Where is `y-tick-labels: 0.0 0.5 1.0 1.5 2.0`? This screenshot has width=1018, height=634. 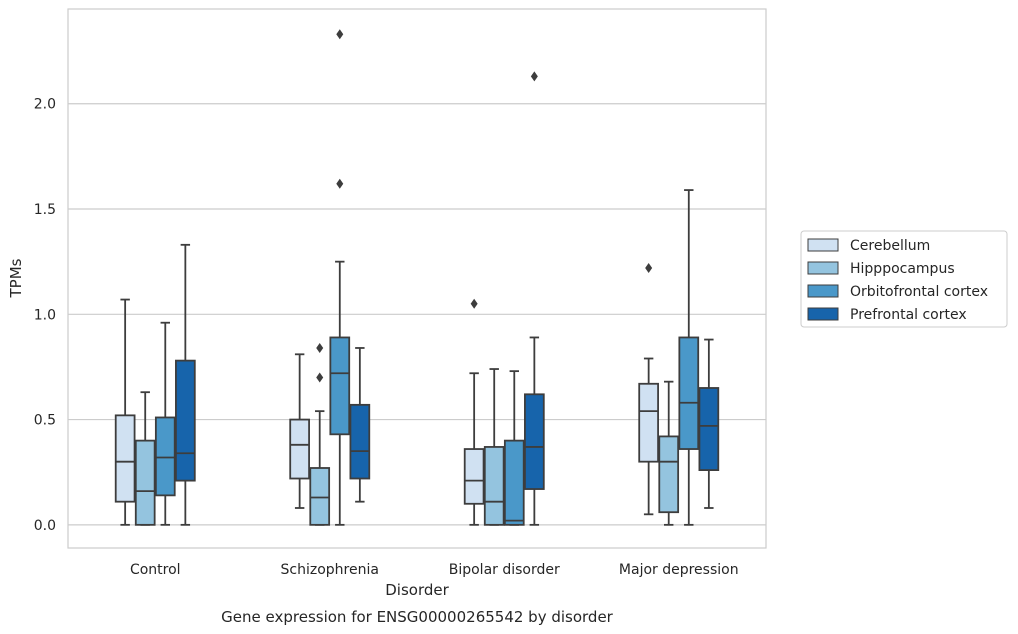 y-tick-labels: 0.0 0.5 1.0 1.5 2.0 is located at coordinates (45, 315).